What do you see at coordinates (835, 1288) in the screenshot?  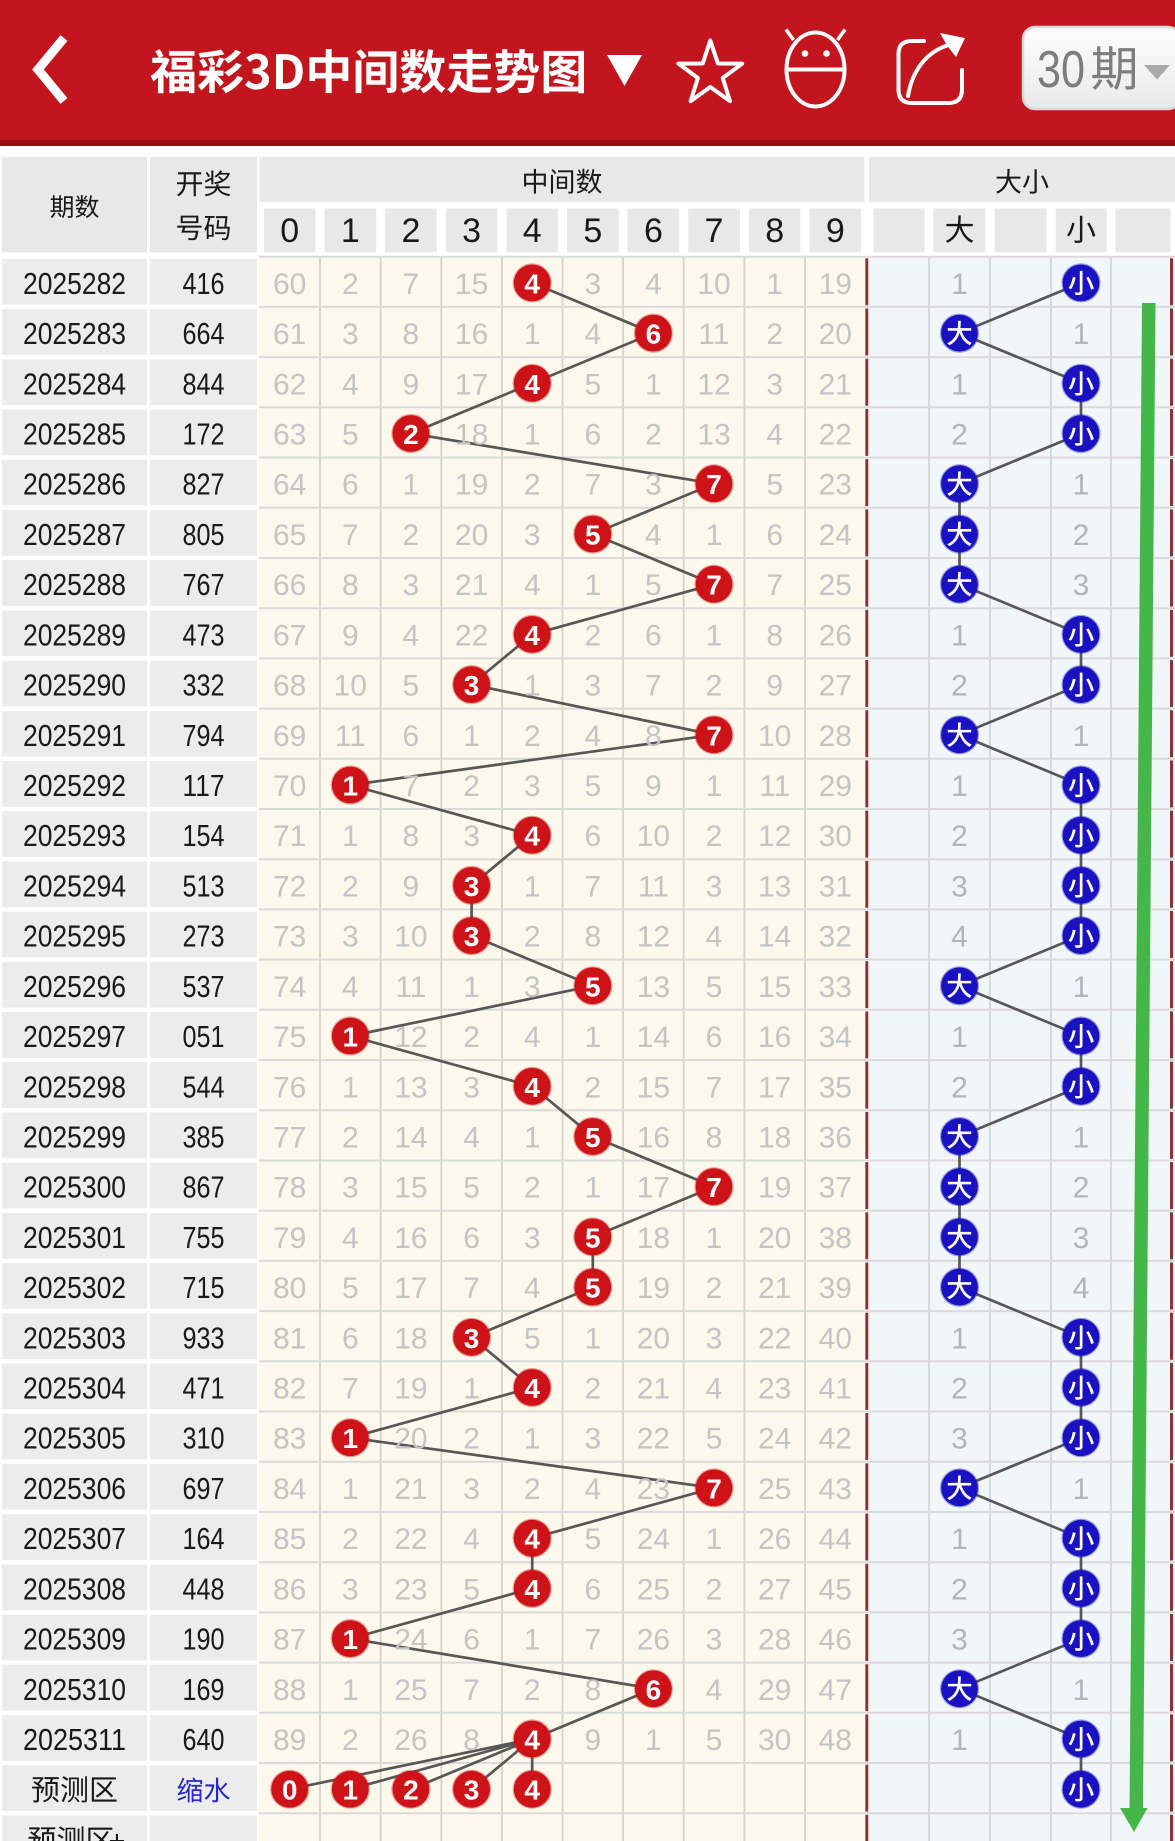 I see `svg-text: 39` at bounding box center [835, 1288].